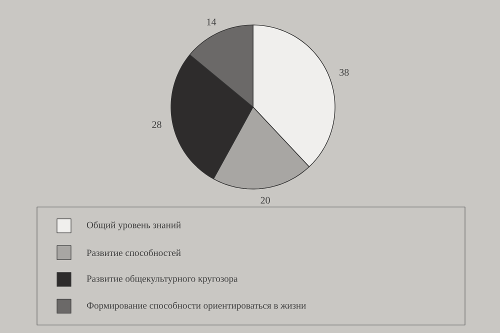 This screenshot has width=500, height=333. What do you see at coordinates (133, 225) in the screenshot?
I see `legend-label: Общий уровень знаний` at bounding box center [133, 225].